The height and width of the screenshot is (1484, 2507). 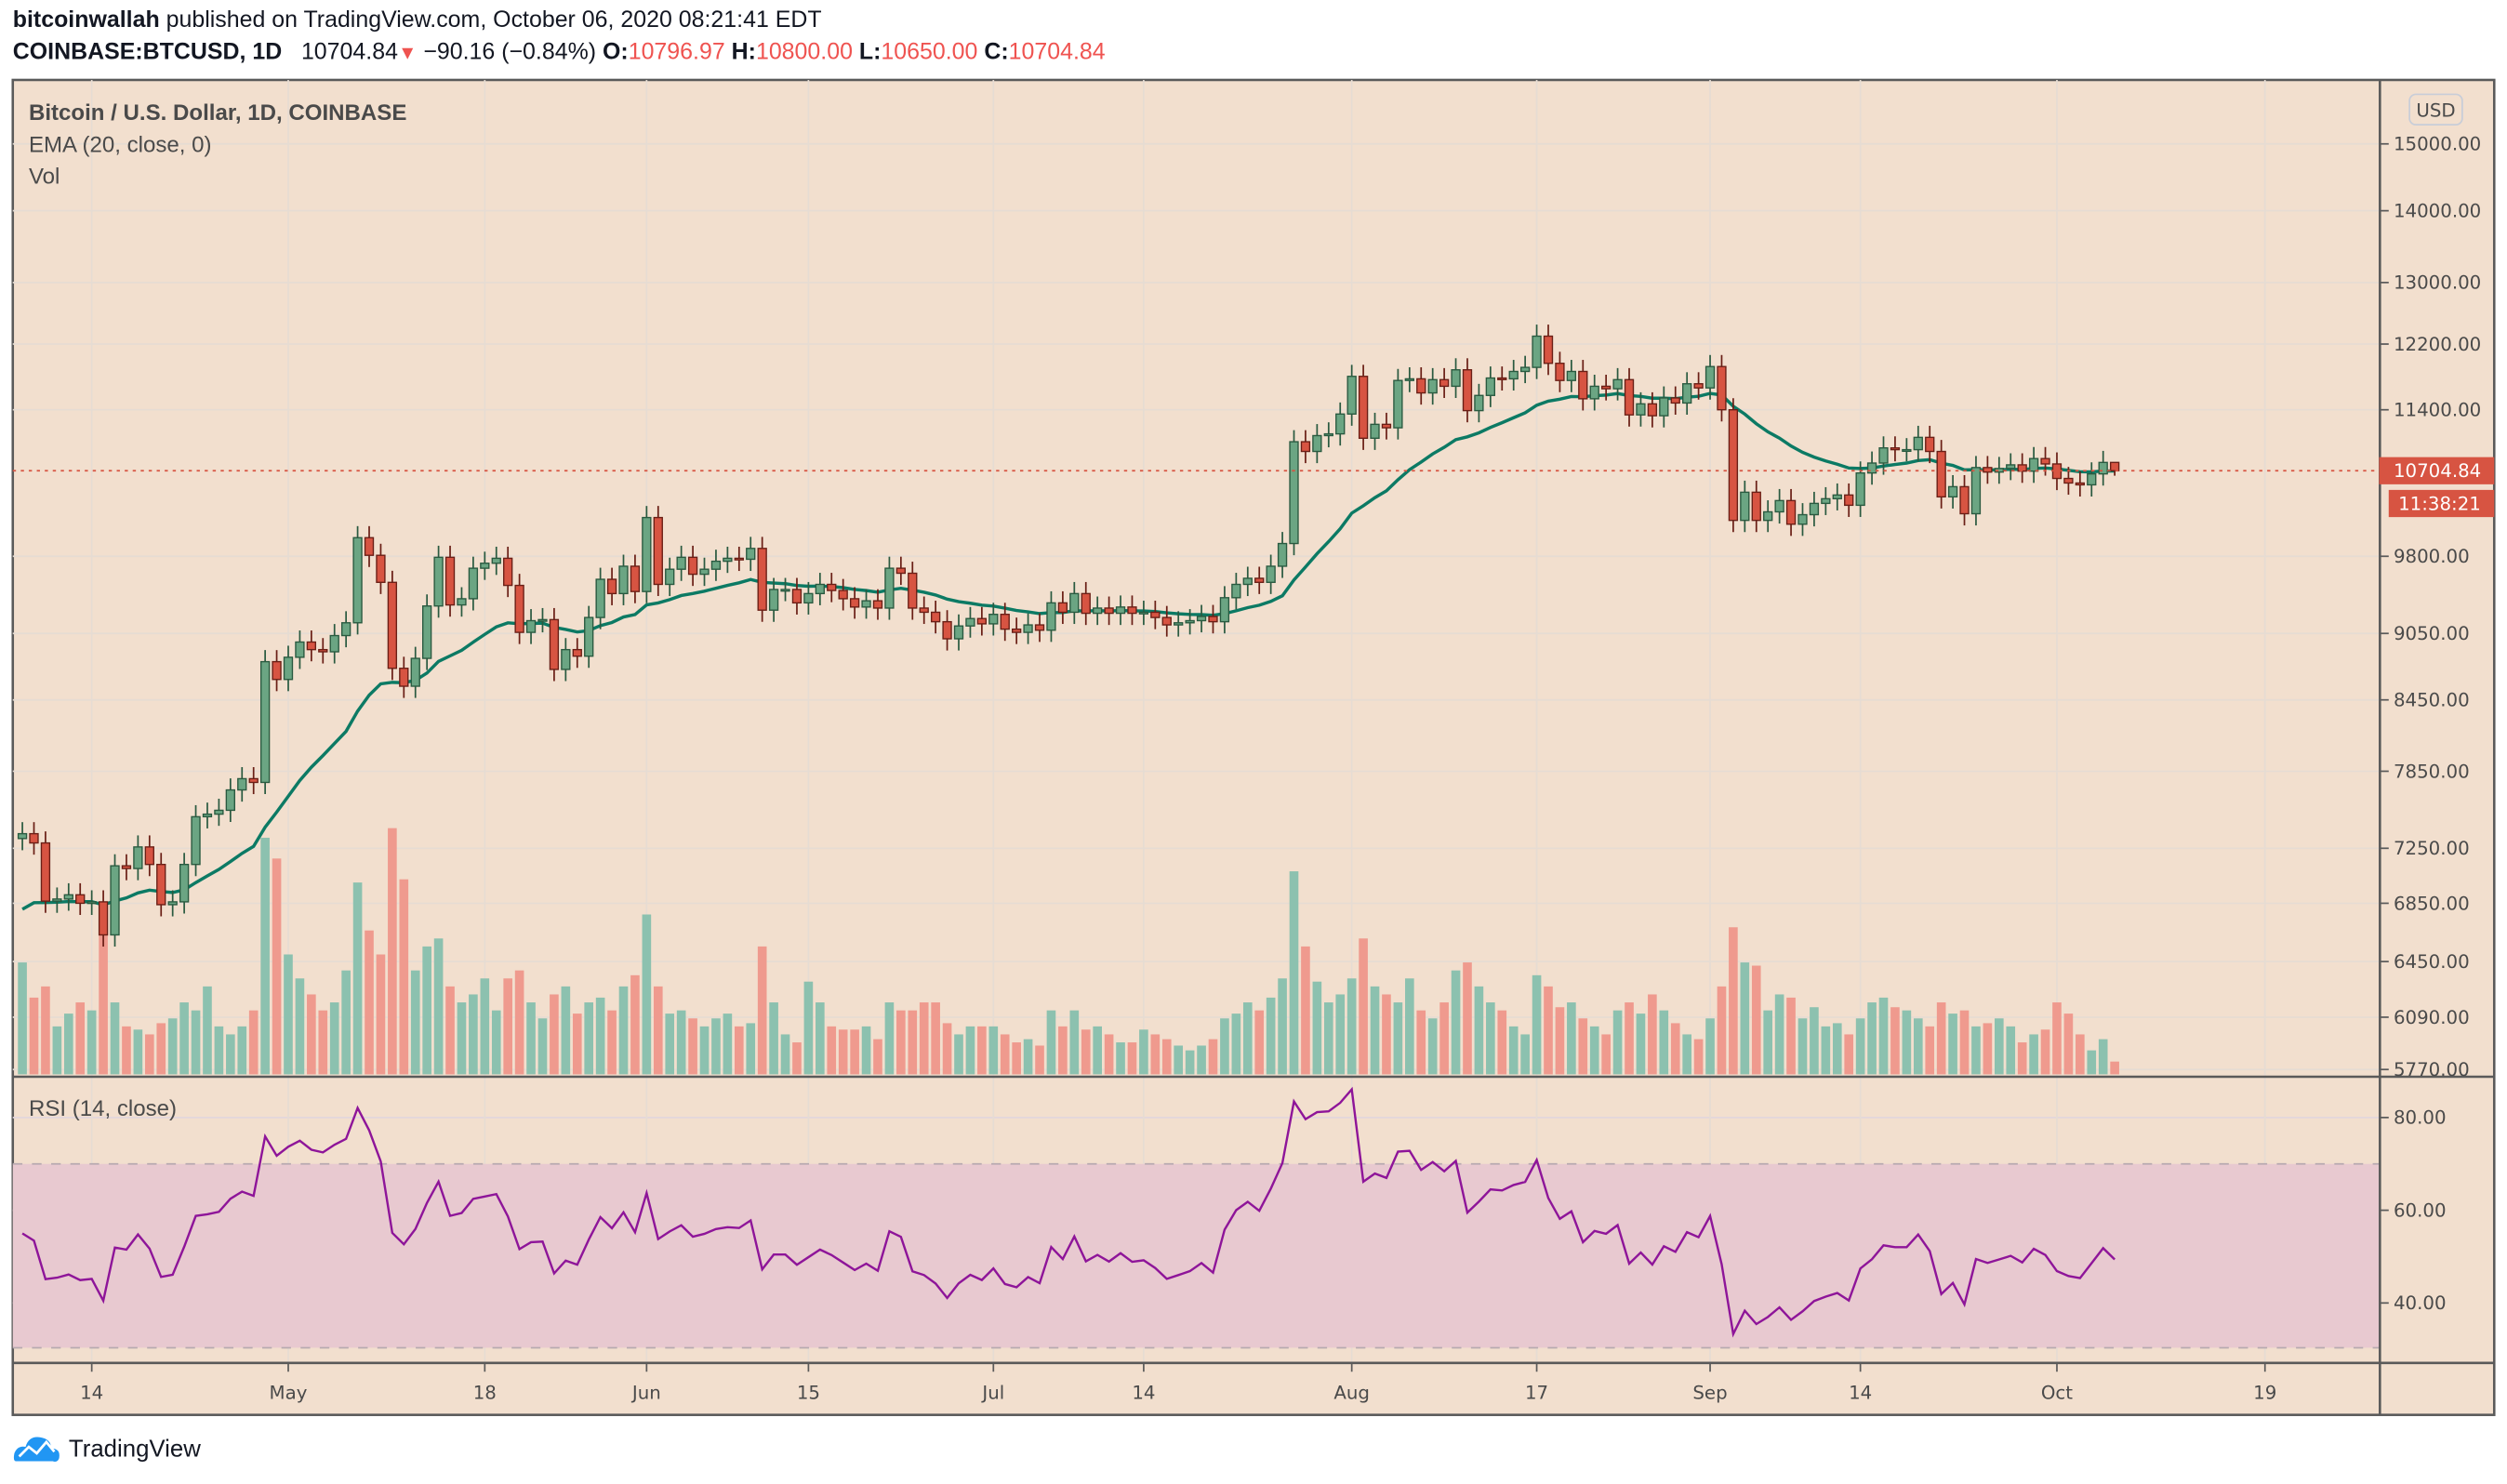 What do you see at coordinates (107, 1448) in the screenshot?
I see `tradingview-logo: TradingView` at bounding box center [107, 1448].